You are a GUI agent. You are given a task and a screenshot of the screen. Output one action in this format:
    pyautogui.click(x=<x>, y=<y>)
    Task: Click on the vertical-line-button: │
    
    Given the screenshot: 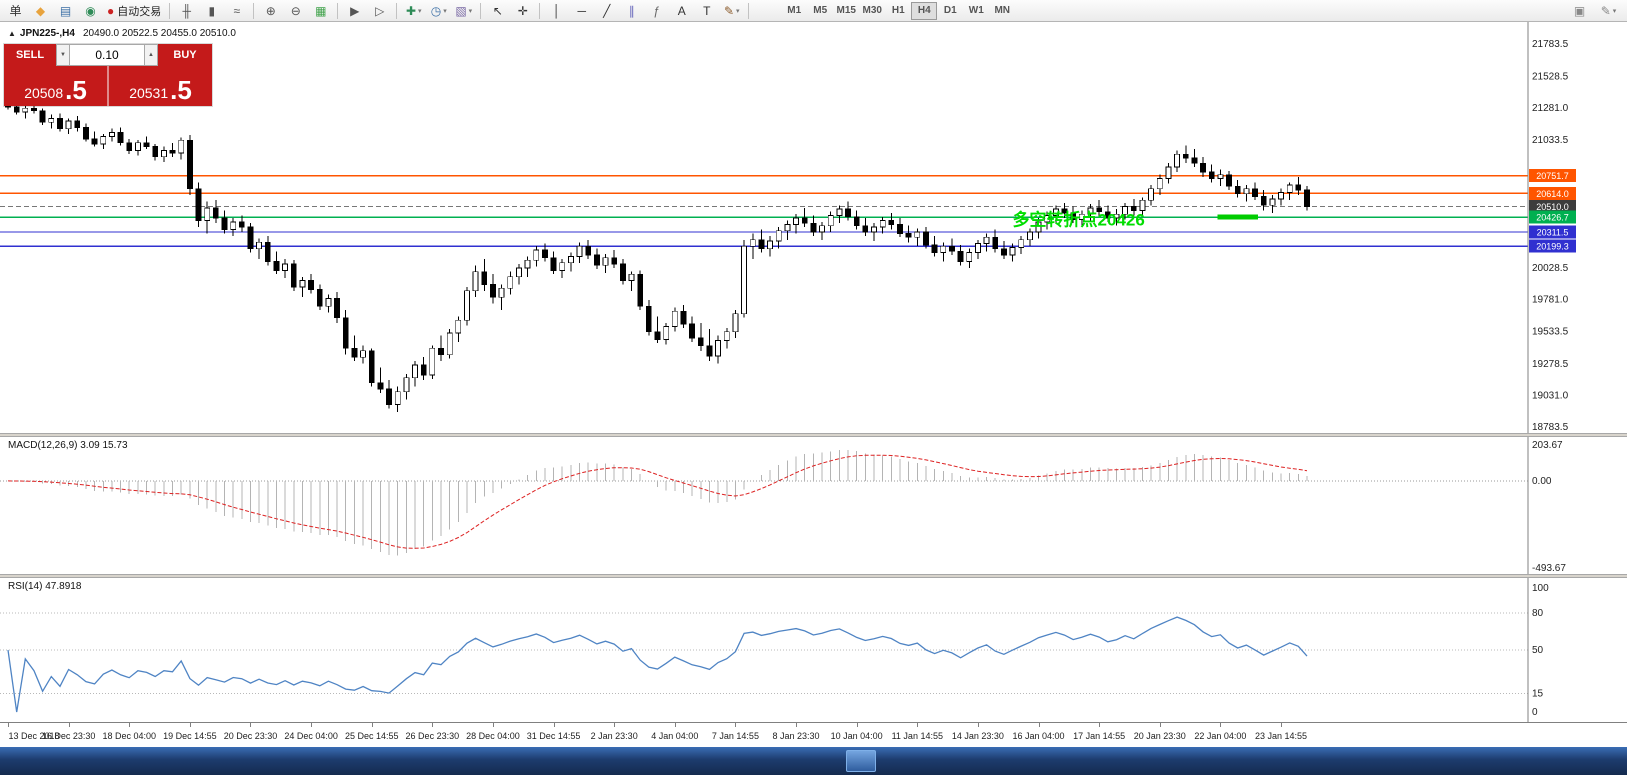 What is the action you would take?
    pyautogui.click(x=556, y=10)
    